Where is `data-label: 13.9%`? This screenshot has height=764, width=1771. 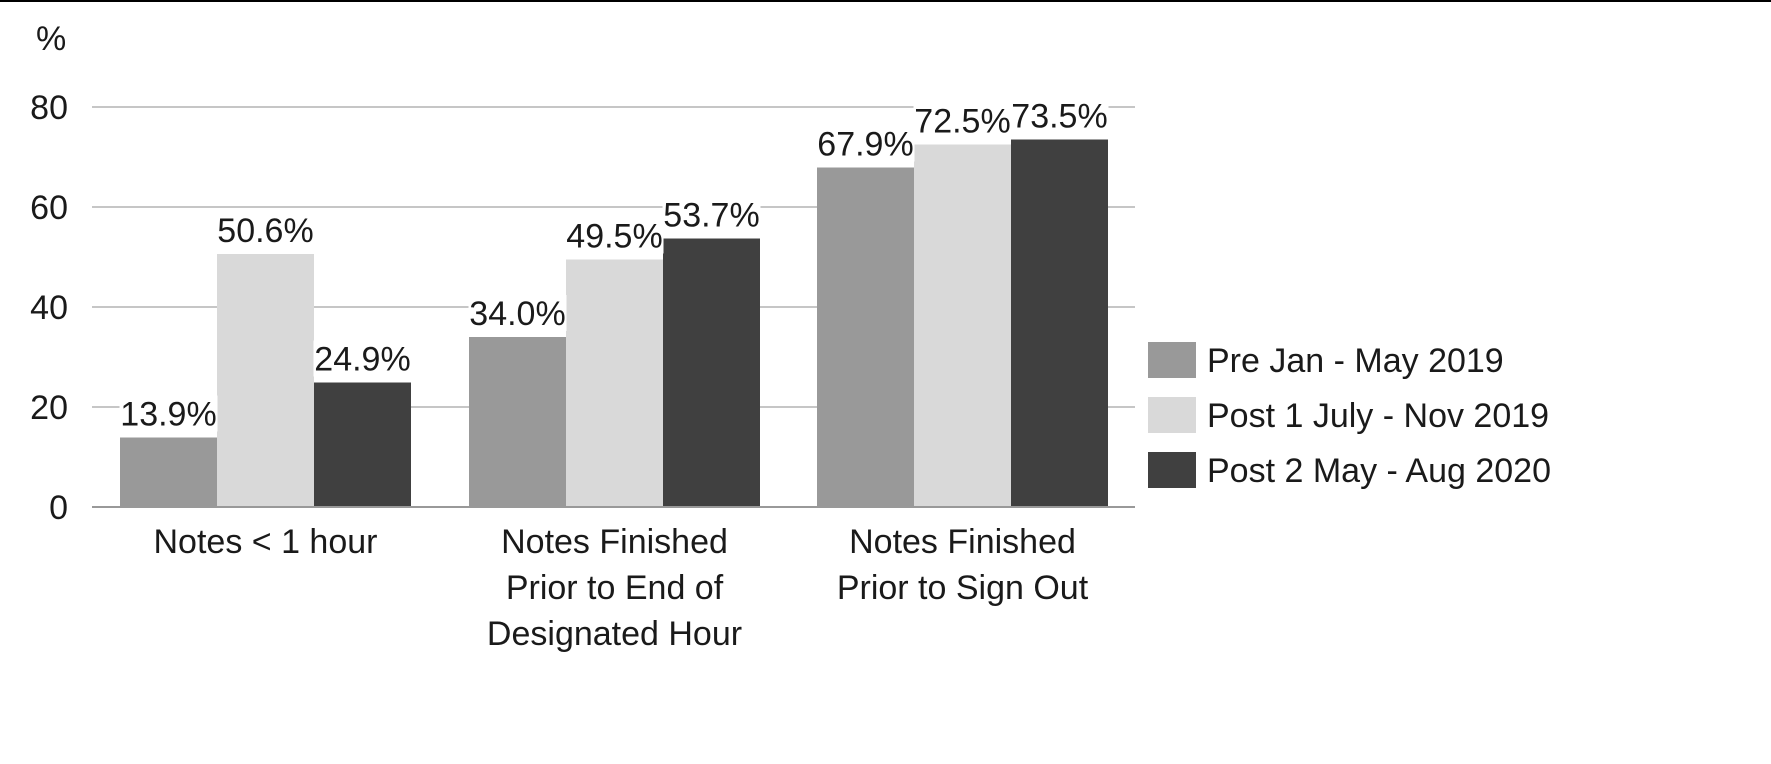
data-label: 13.9% is located at coordinates (168, 415).